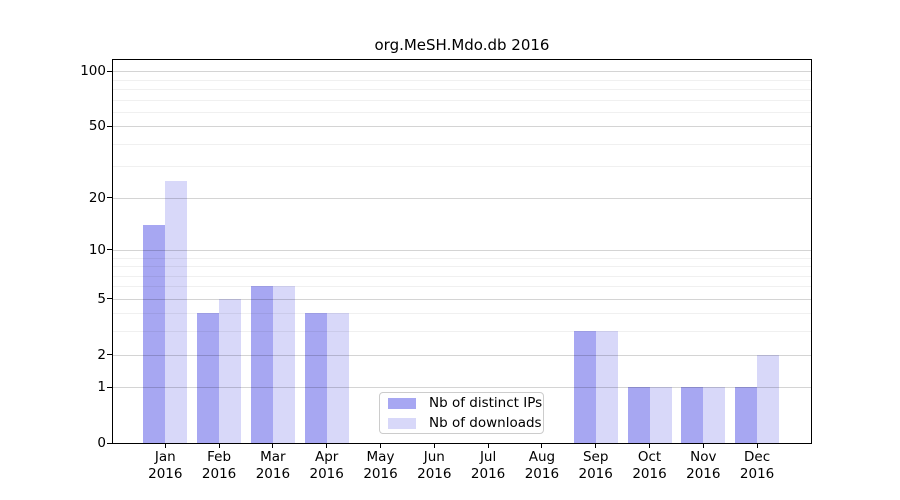 This screenshot has width=900, height=500. I want to click on legend-item-downloads: Nb of downloads, so click(465, 423).